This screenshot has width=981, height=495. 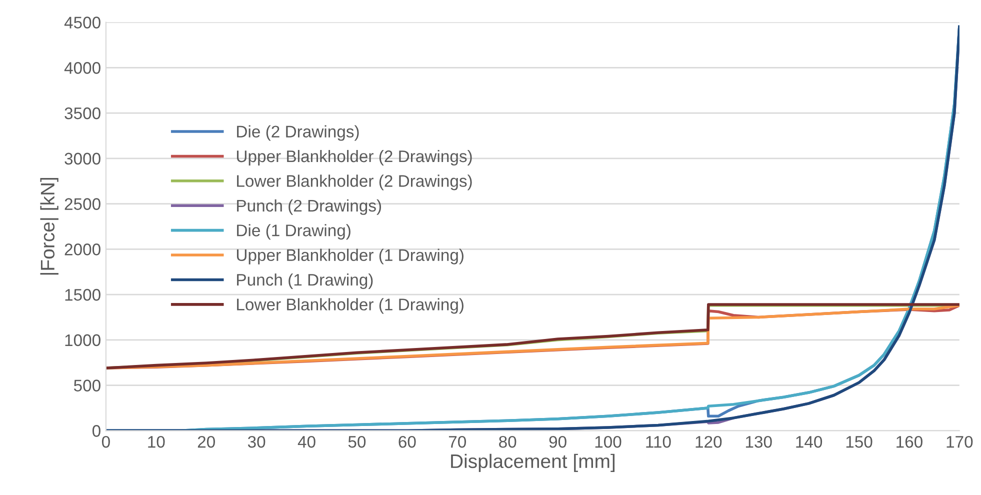 What do you see at coordinates (82, 22) in the screenshot?
I see `y-tick-label: 4500` at bounding box center [82, 22].